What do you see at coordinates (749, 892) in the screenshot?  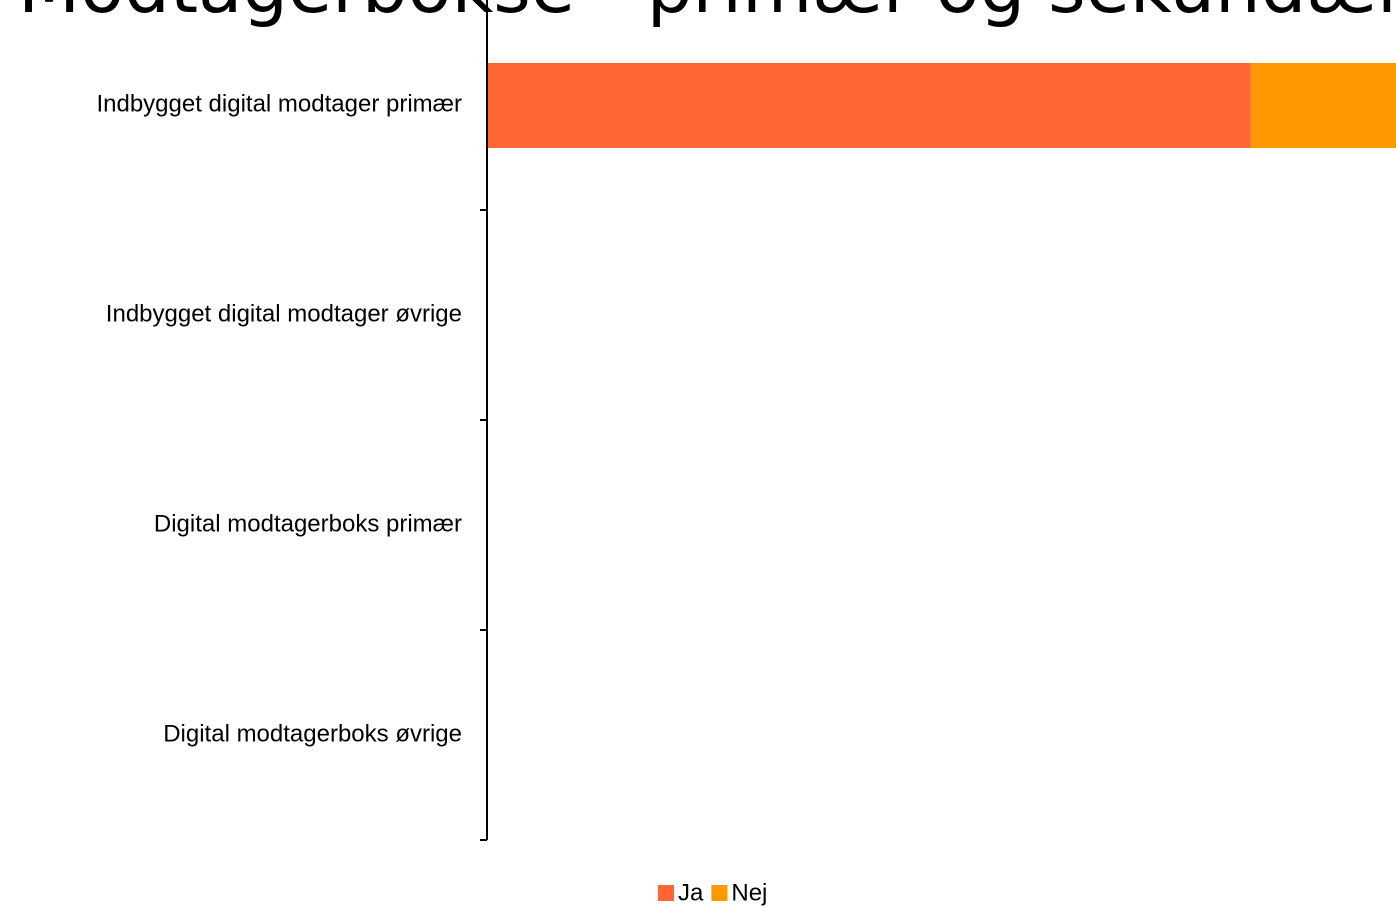 I see `legend-label: Nej` at bounding box center [749, 892].